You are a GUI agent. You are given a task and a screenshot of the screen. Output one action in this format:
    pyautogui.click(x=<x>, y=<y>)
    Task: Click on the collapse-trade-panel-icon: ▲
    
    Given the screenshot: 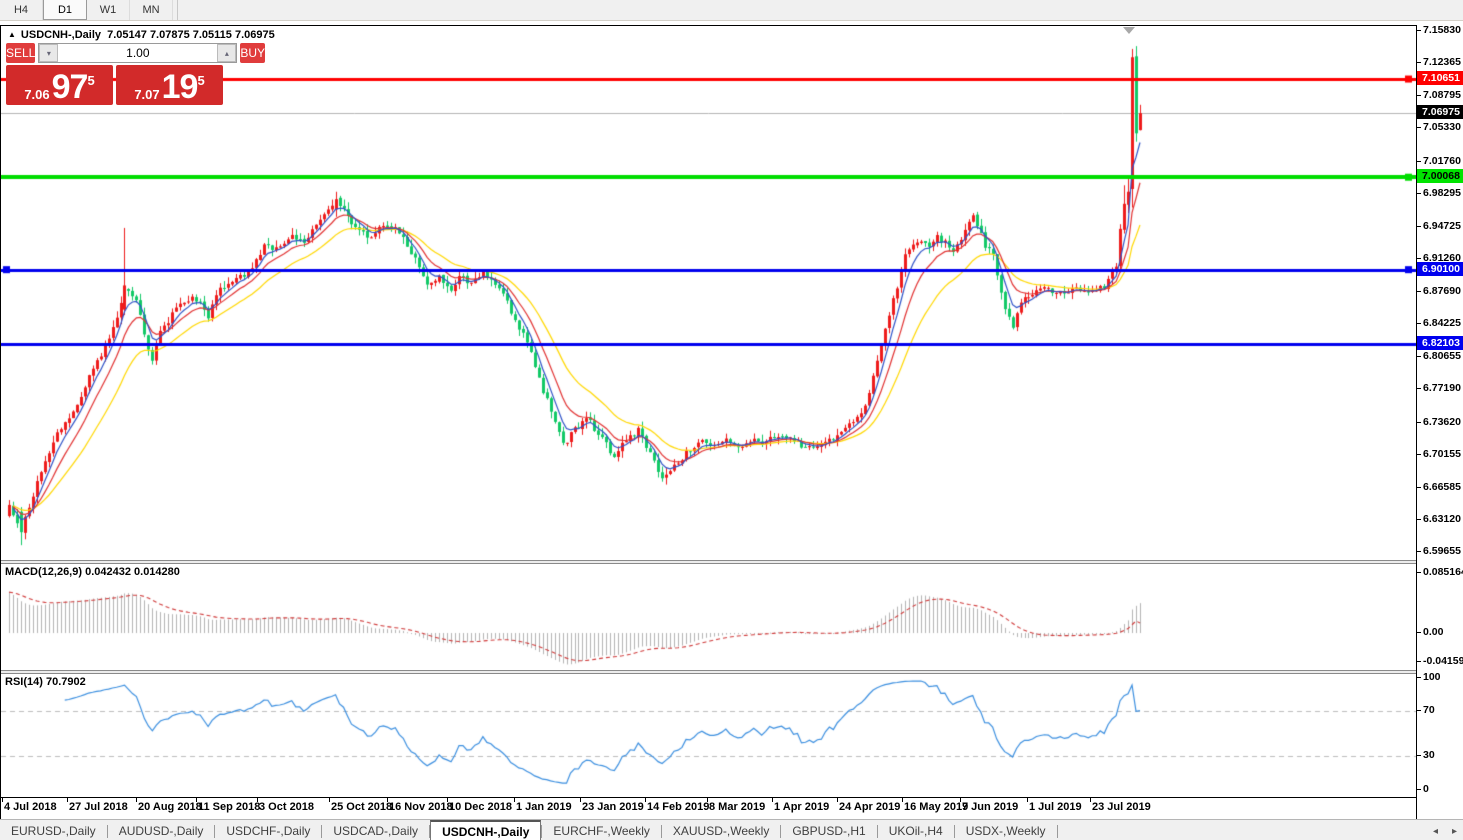 What is the action you would take?
    pyautogui.click(x=12, y=34)
    